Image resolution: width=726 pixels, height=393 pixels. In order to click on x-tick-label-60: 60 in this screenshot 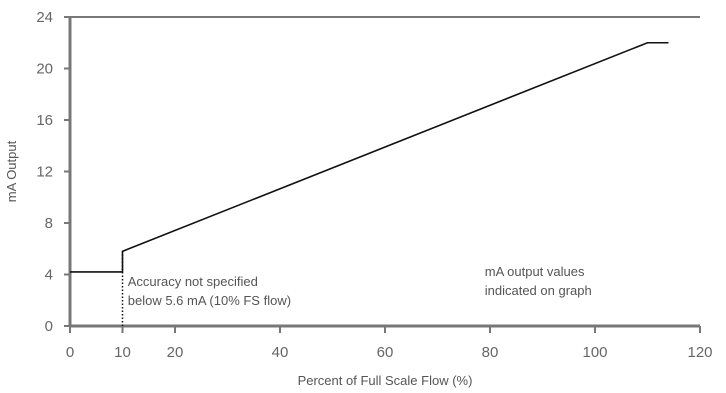, I will do `click(385, 352)`.